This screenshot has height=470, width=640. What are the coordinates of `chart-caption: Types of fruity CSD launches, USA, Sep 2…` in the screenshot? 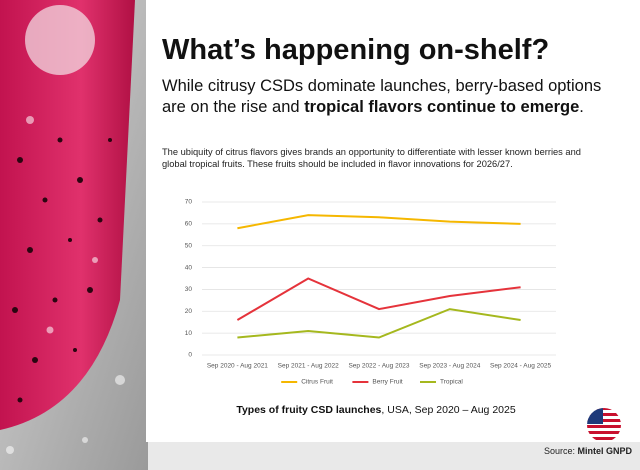 It's located at (376, 410).